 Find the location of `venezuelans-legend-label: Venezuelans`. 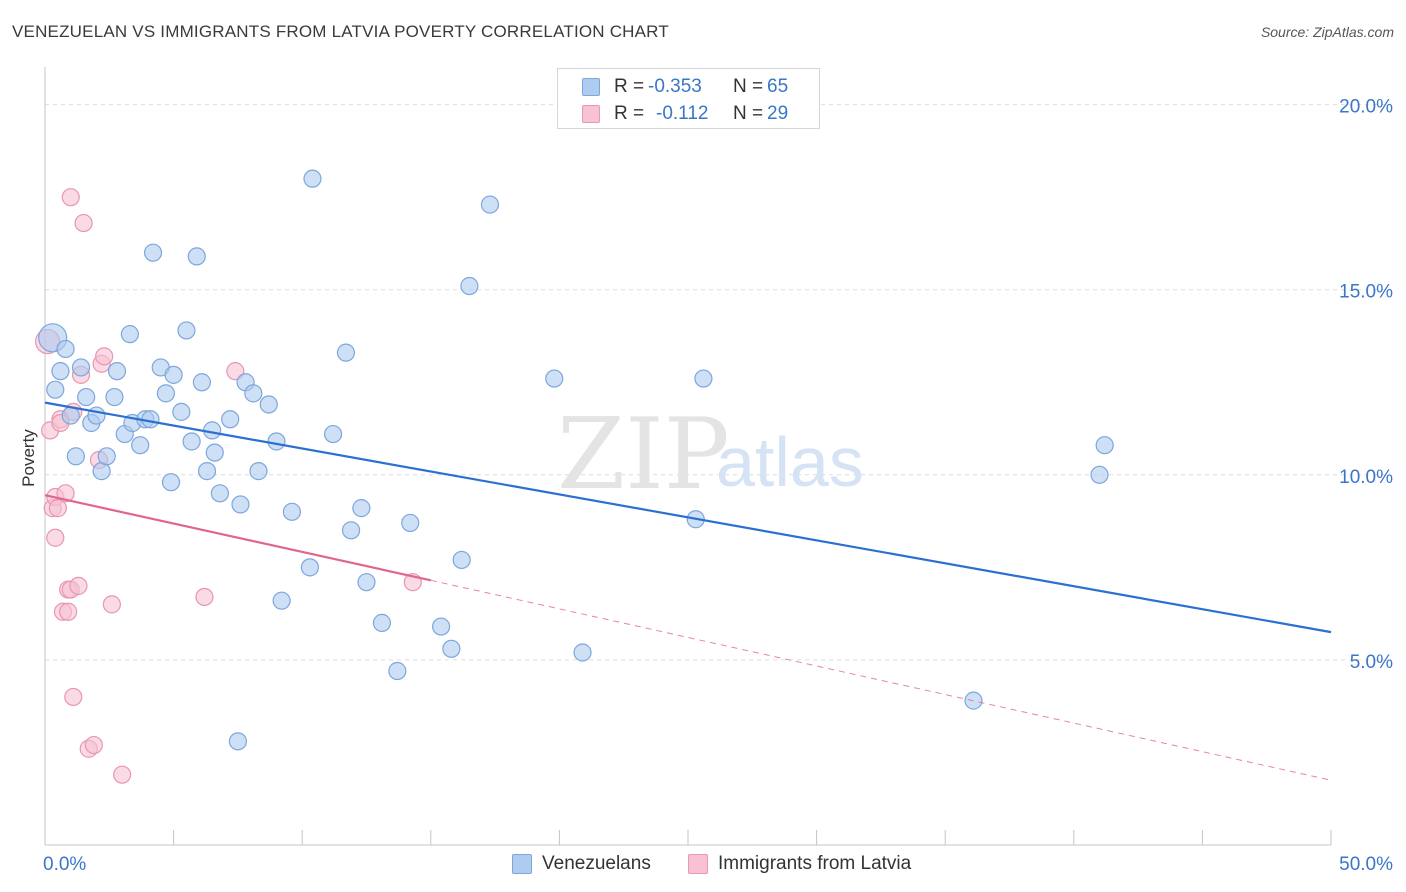

venezuelans-legend-label: Venezuelans is located at coordinates (596, 863).